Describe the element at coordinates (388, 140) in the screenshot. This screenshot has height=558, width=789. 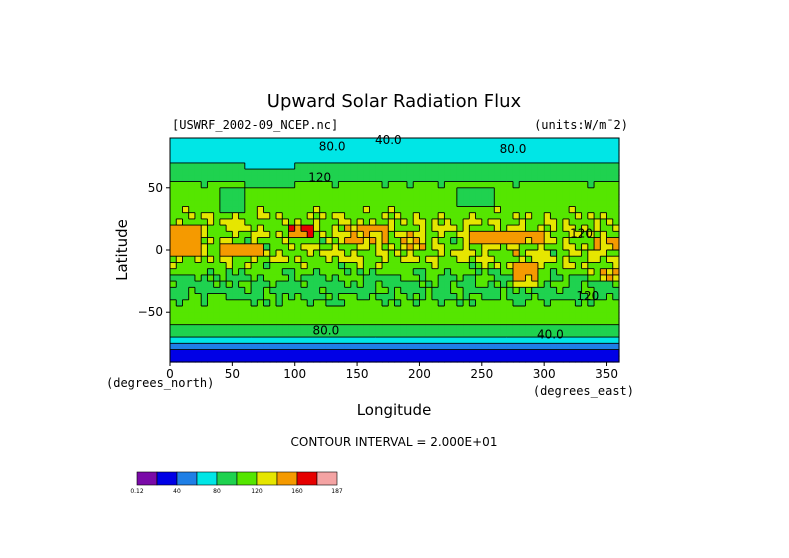
I see `contour-label: 40.0` at that location.